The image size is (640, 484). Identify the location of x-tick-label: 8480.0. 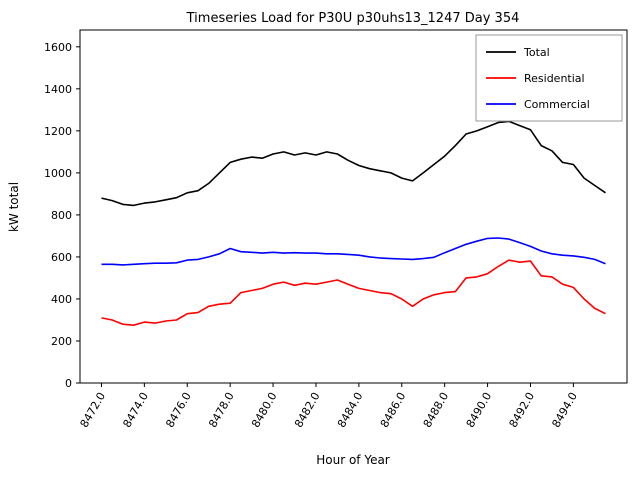
(264, 410).